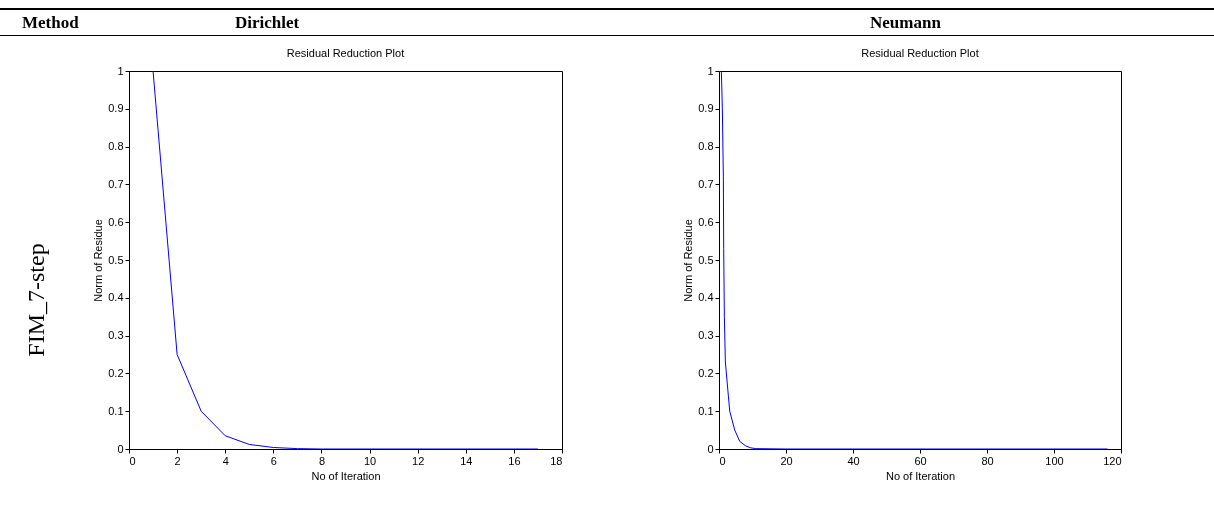  I want to click on x-tick-label: 18, so click(556, 460).